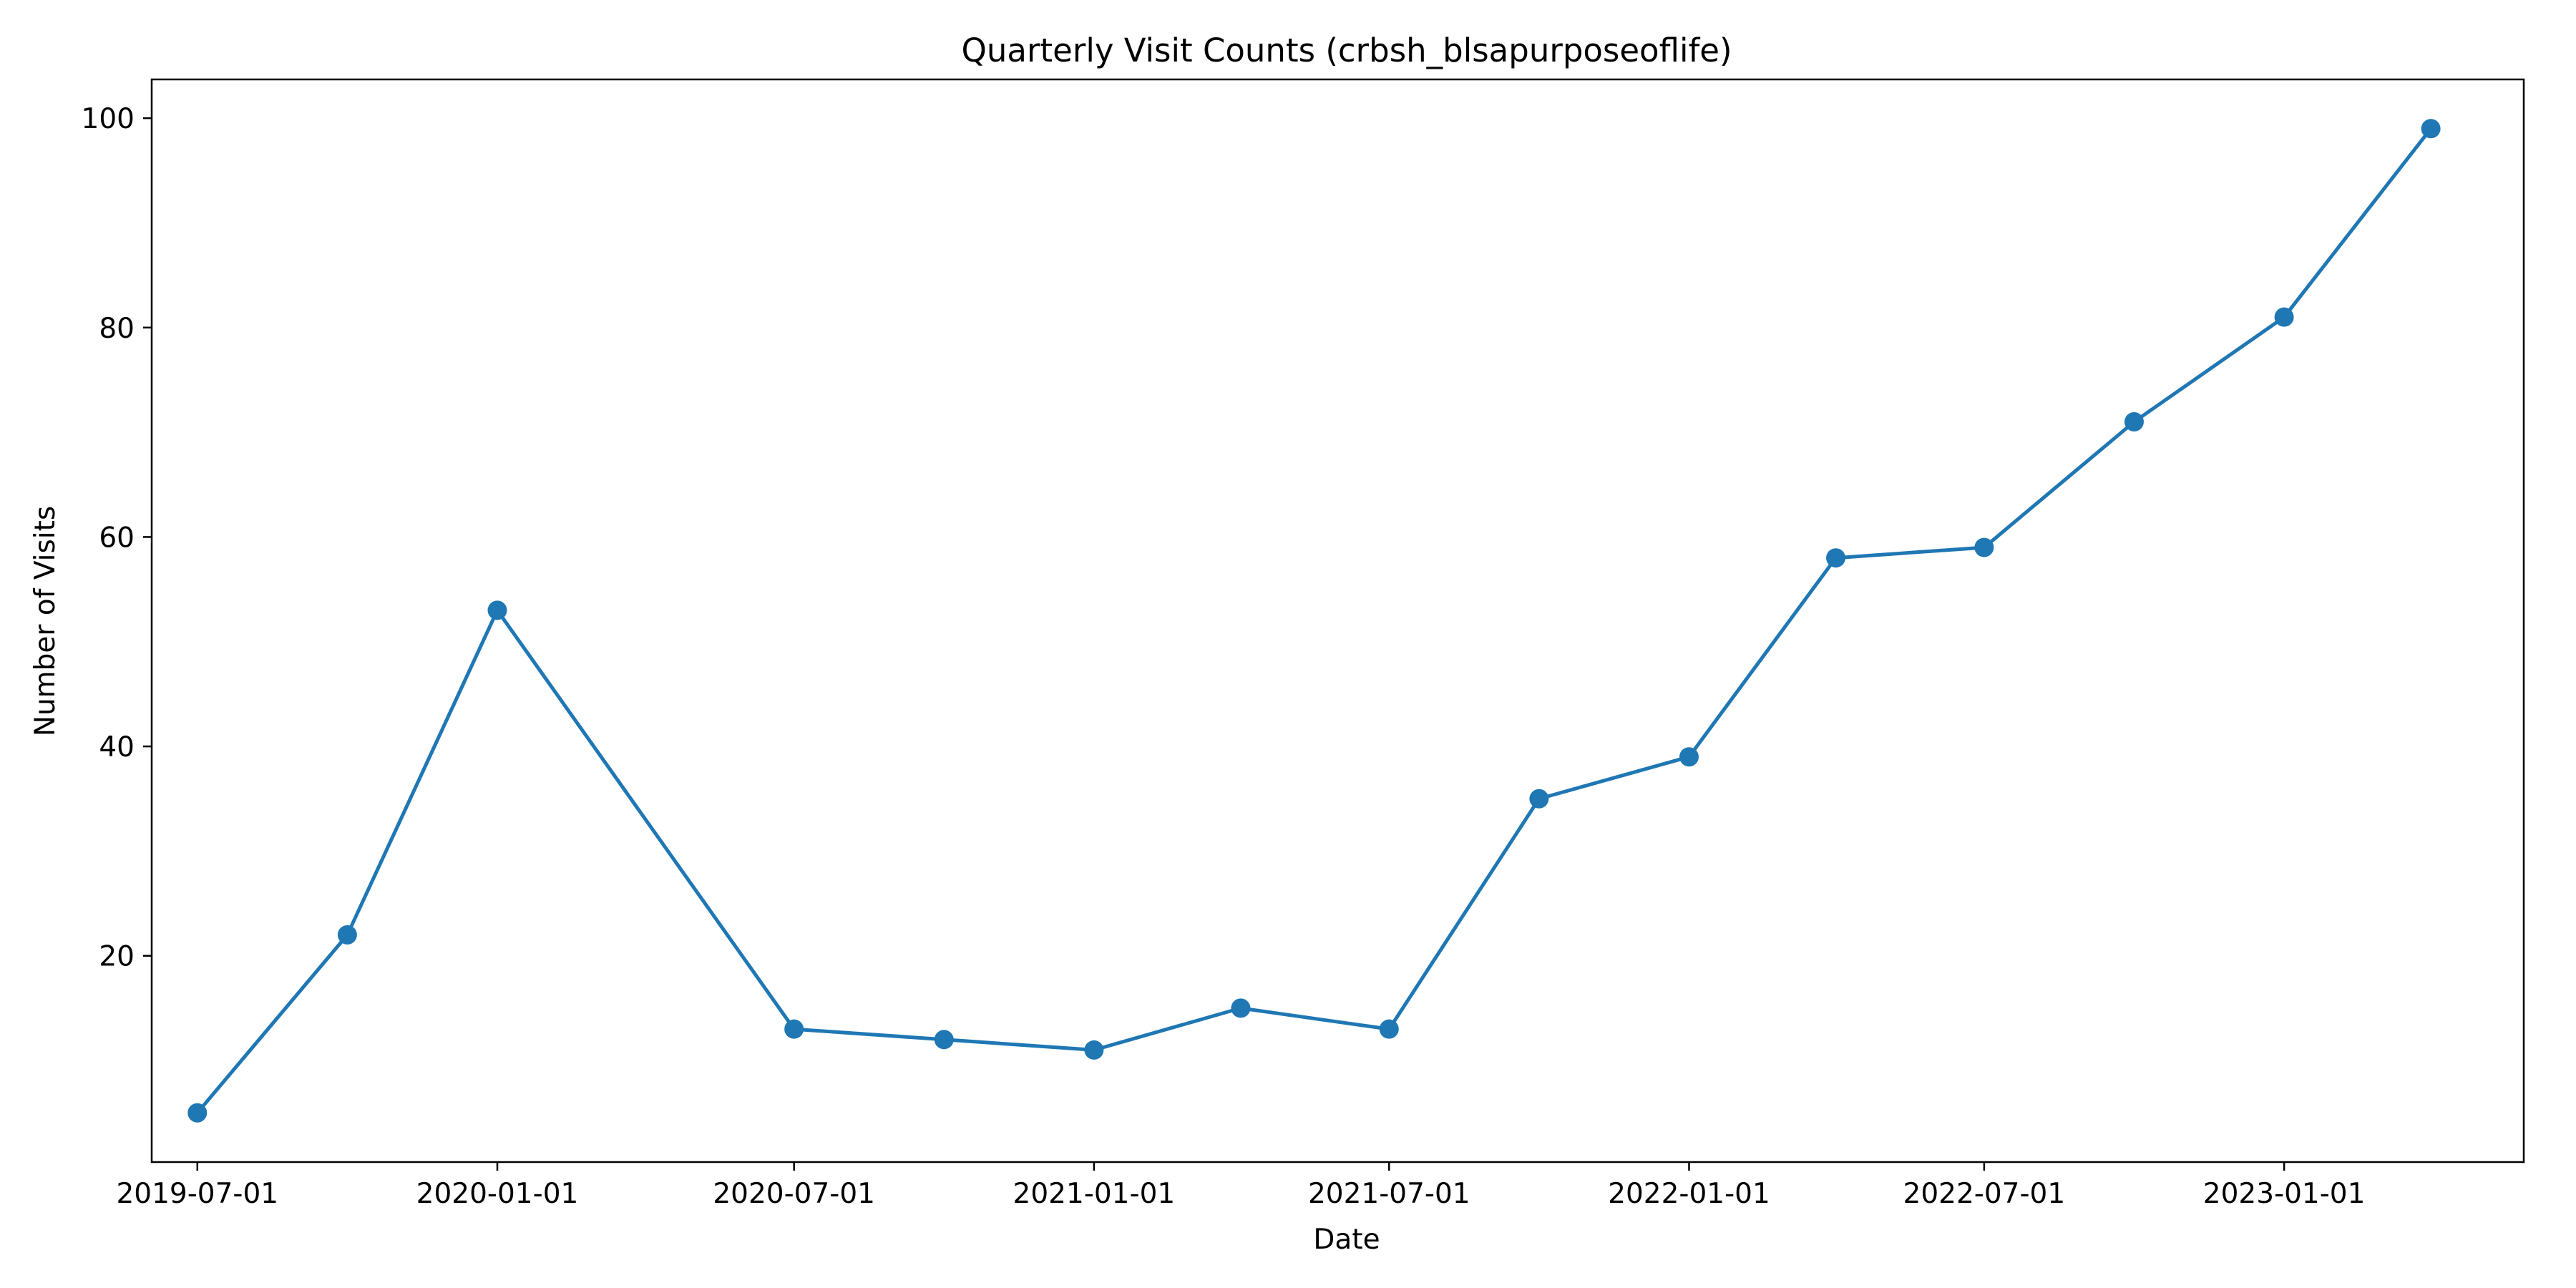 Image resolution: width=2576 pixels, height=1288 pixels. I want to click on x-tick-label: 2022-01-01, so click(1689, 1194).